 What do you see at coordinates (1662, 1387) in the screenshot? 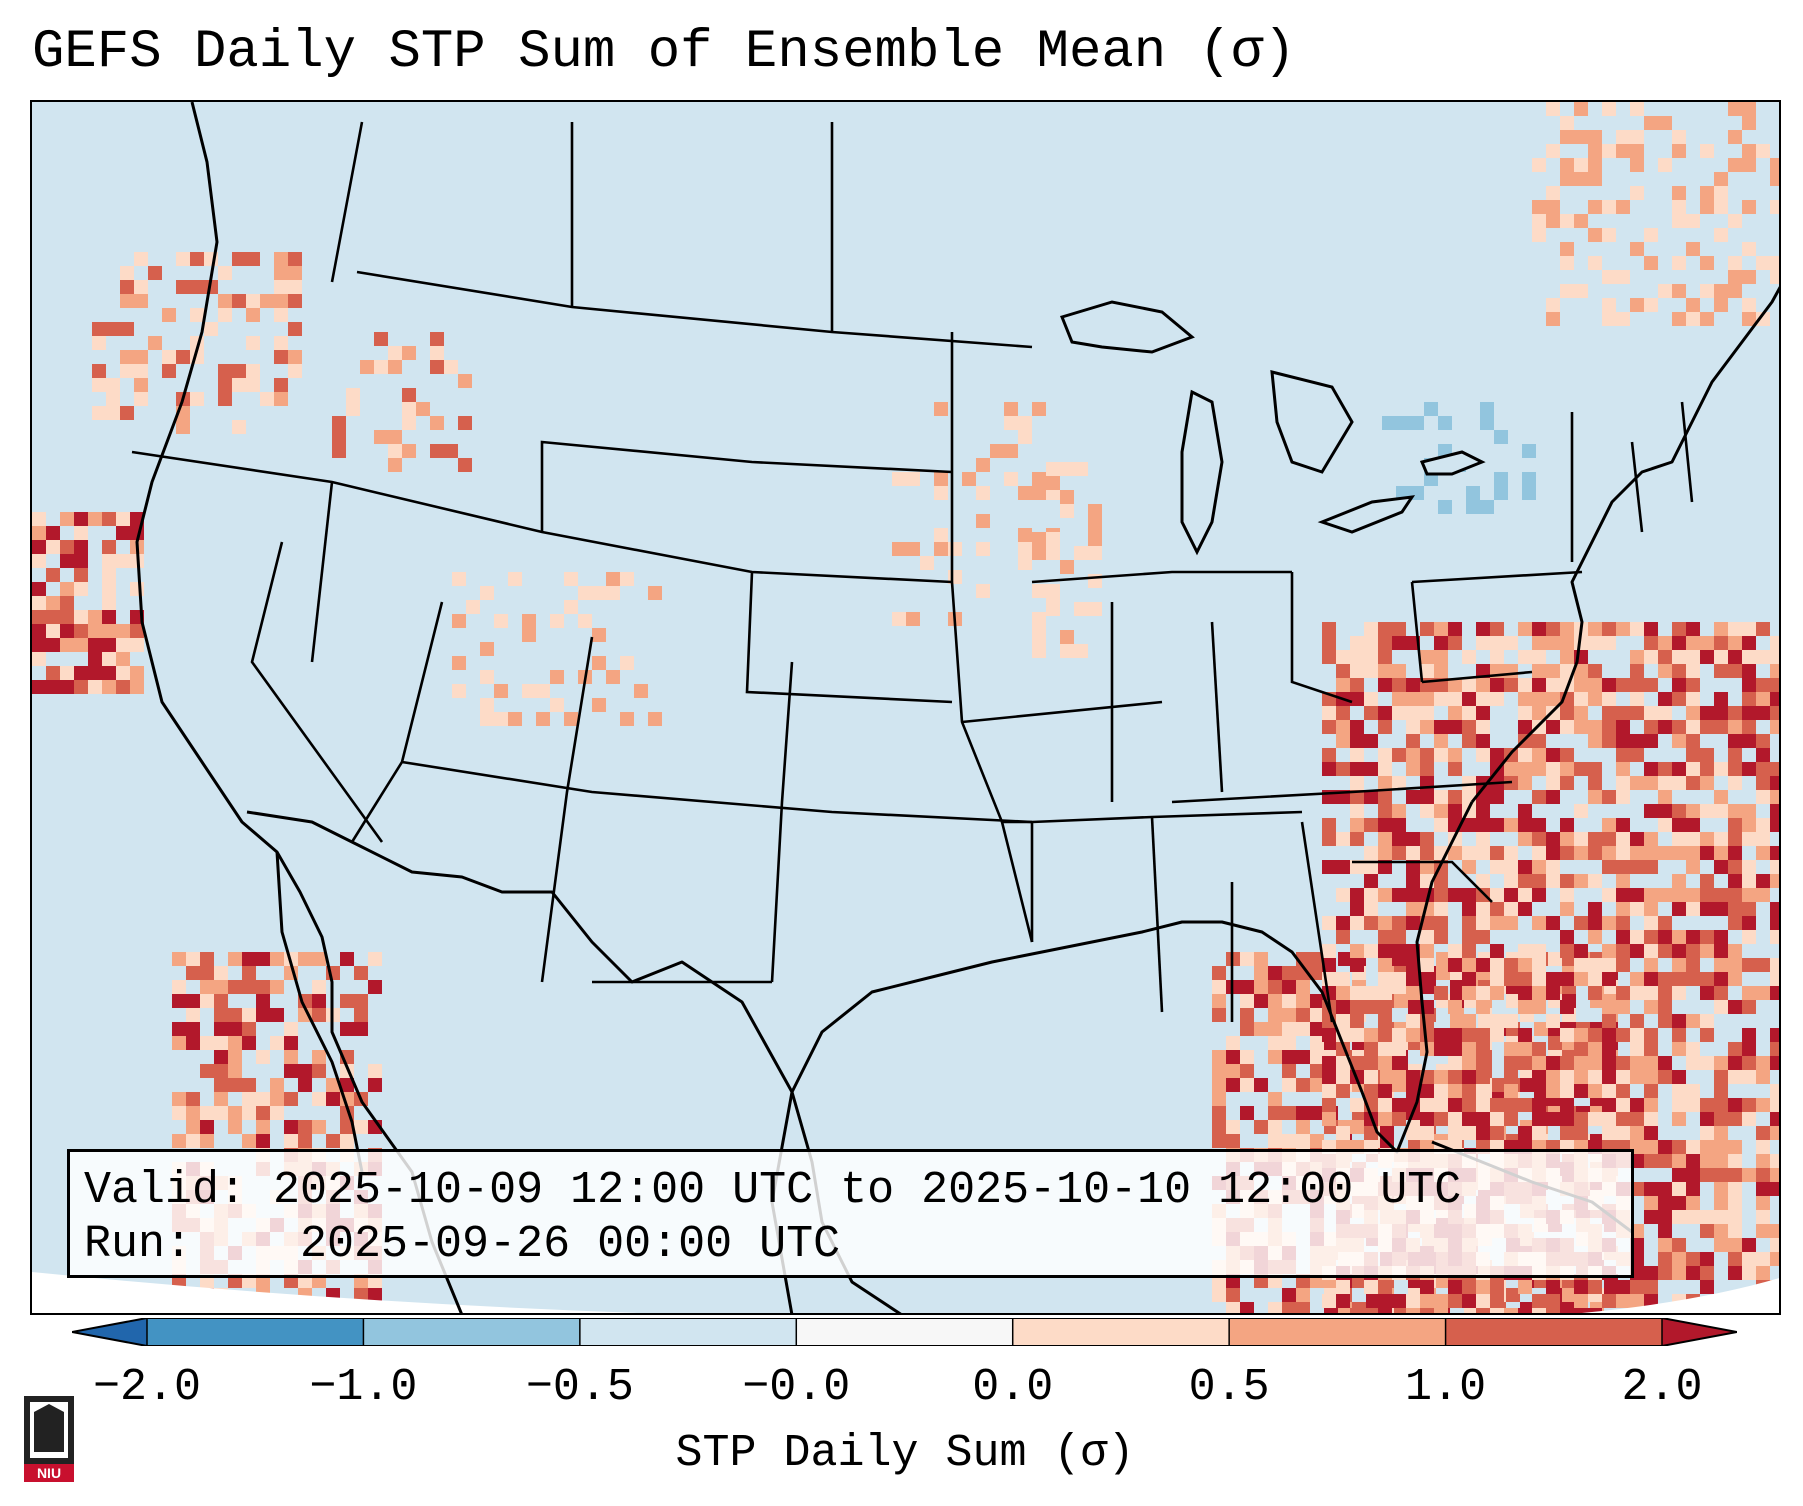
I see `colorbar-tick-label: 2.0` at bounding box center [1662, 1387].